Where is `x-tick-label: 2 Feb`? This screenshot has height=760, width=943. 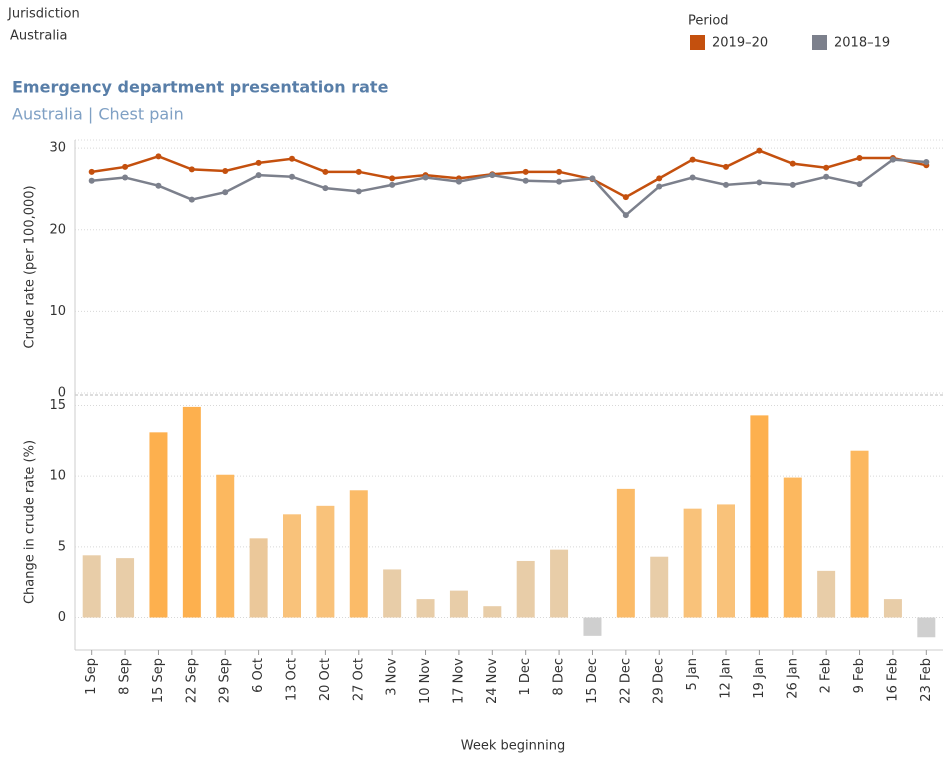 x-tick-label: 2 Feb is located at coordinates (826, 675).